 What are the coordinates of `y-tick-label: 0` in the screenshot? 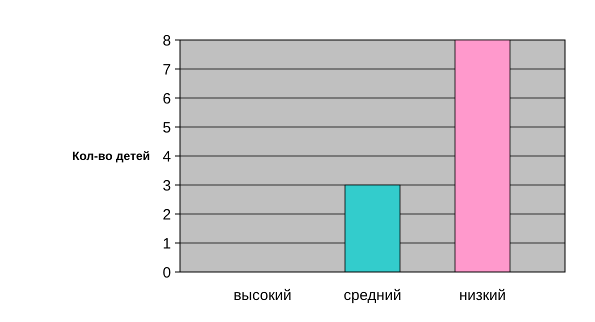 It's located at (166, 273).